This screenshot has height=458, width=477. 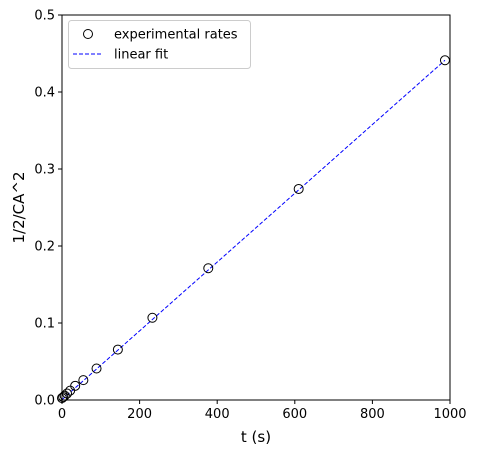 What do you see at coordinates (44, 247) in the screenshot?
I see `y-tick-label: 0.2` at bounding box center [44, 247].